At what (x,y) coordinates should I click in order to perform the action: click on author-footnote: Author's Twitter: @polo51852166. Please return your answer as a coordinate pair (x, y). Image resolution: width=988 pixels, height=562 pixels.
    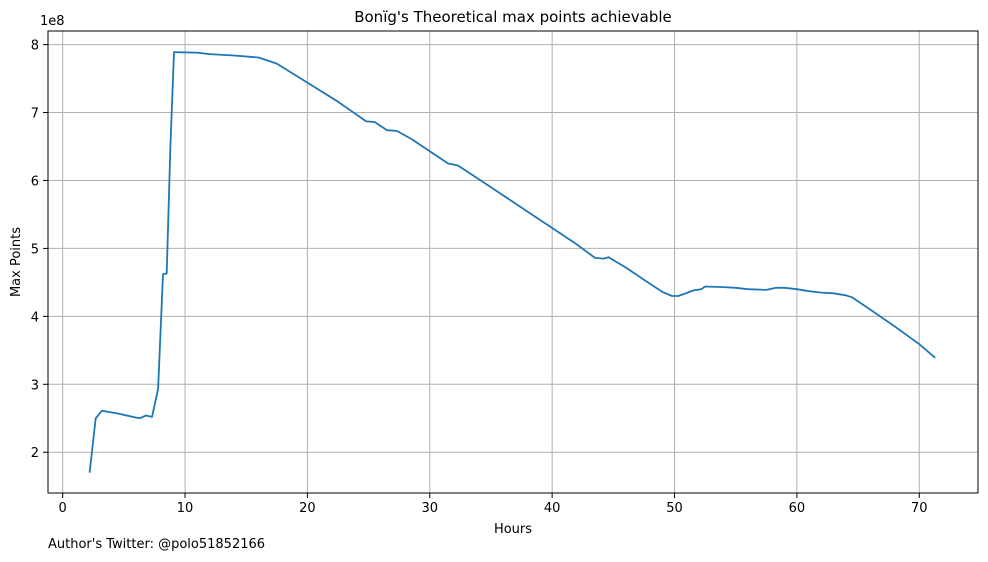
    Looking at the image, I should click on (157, 544).